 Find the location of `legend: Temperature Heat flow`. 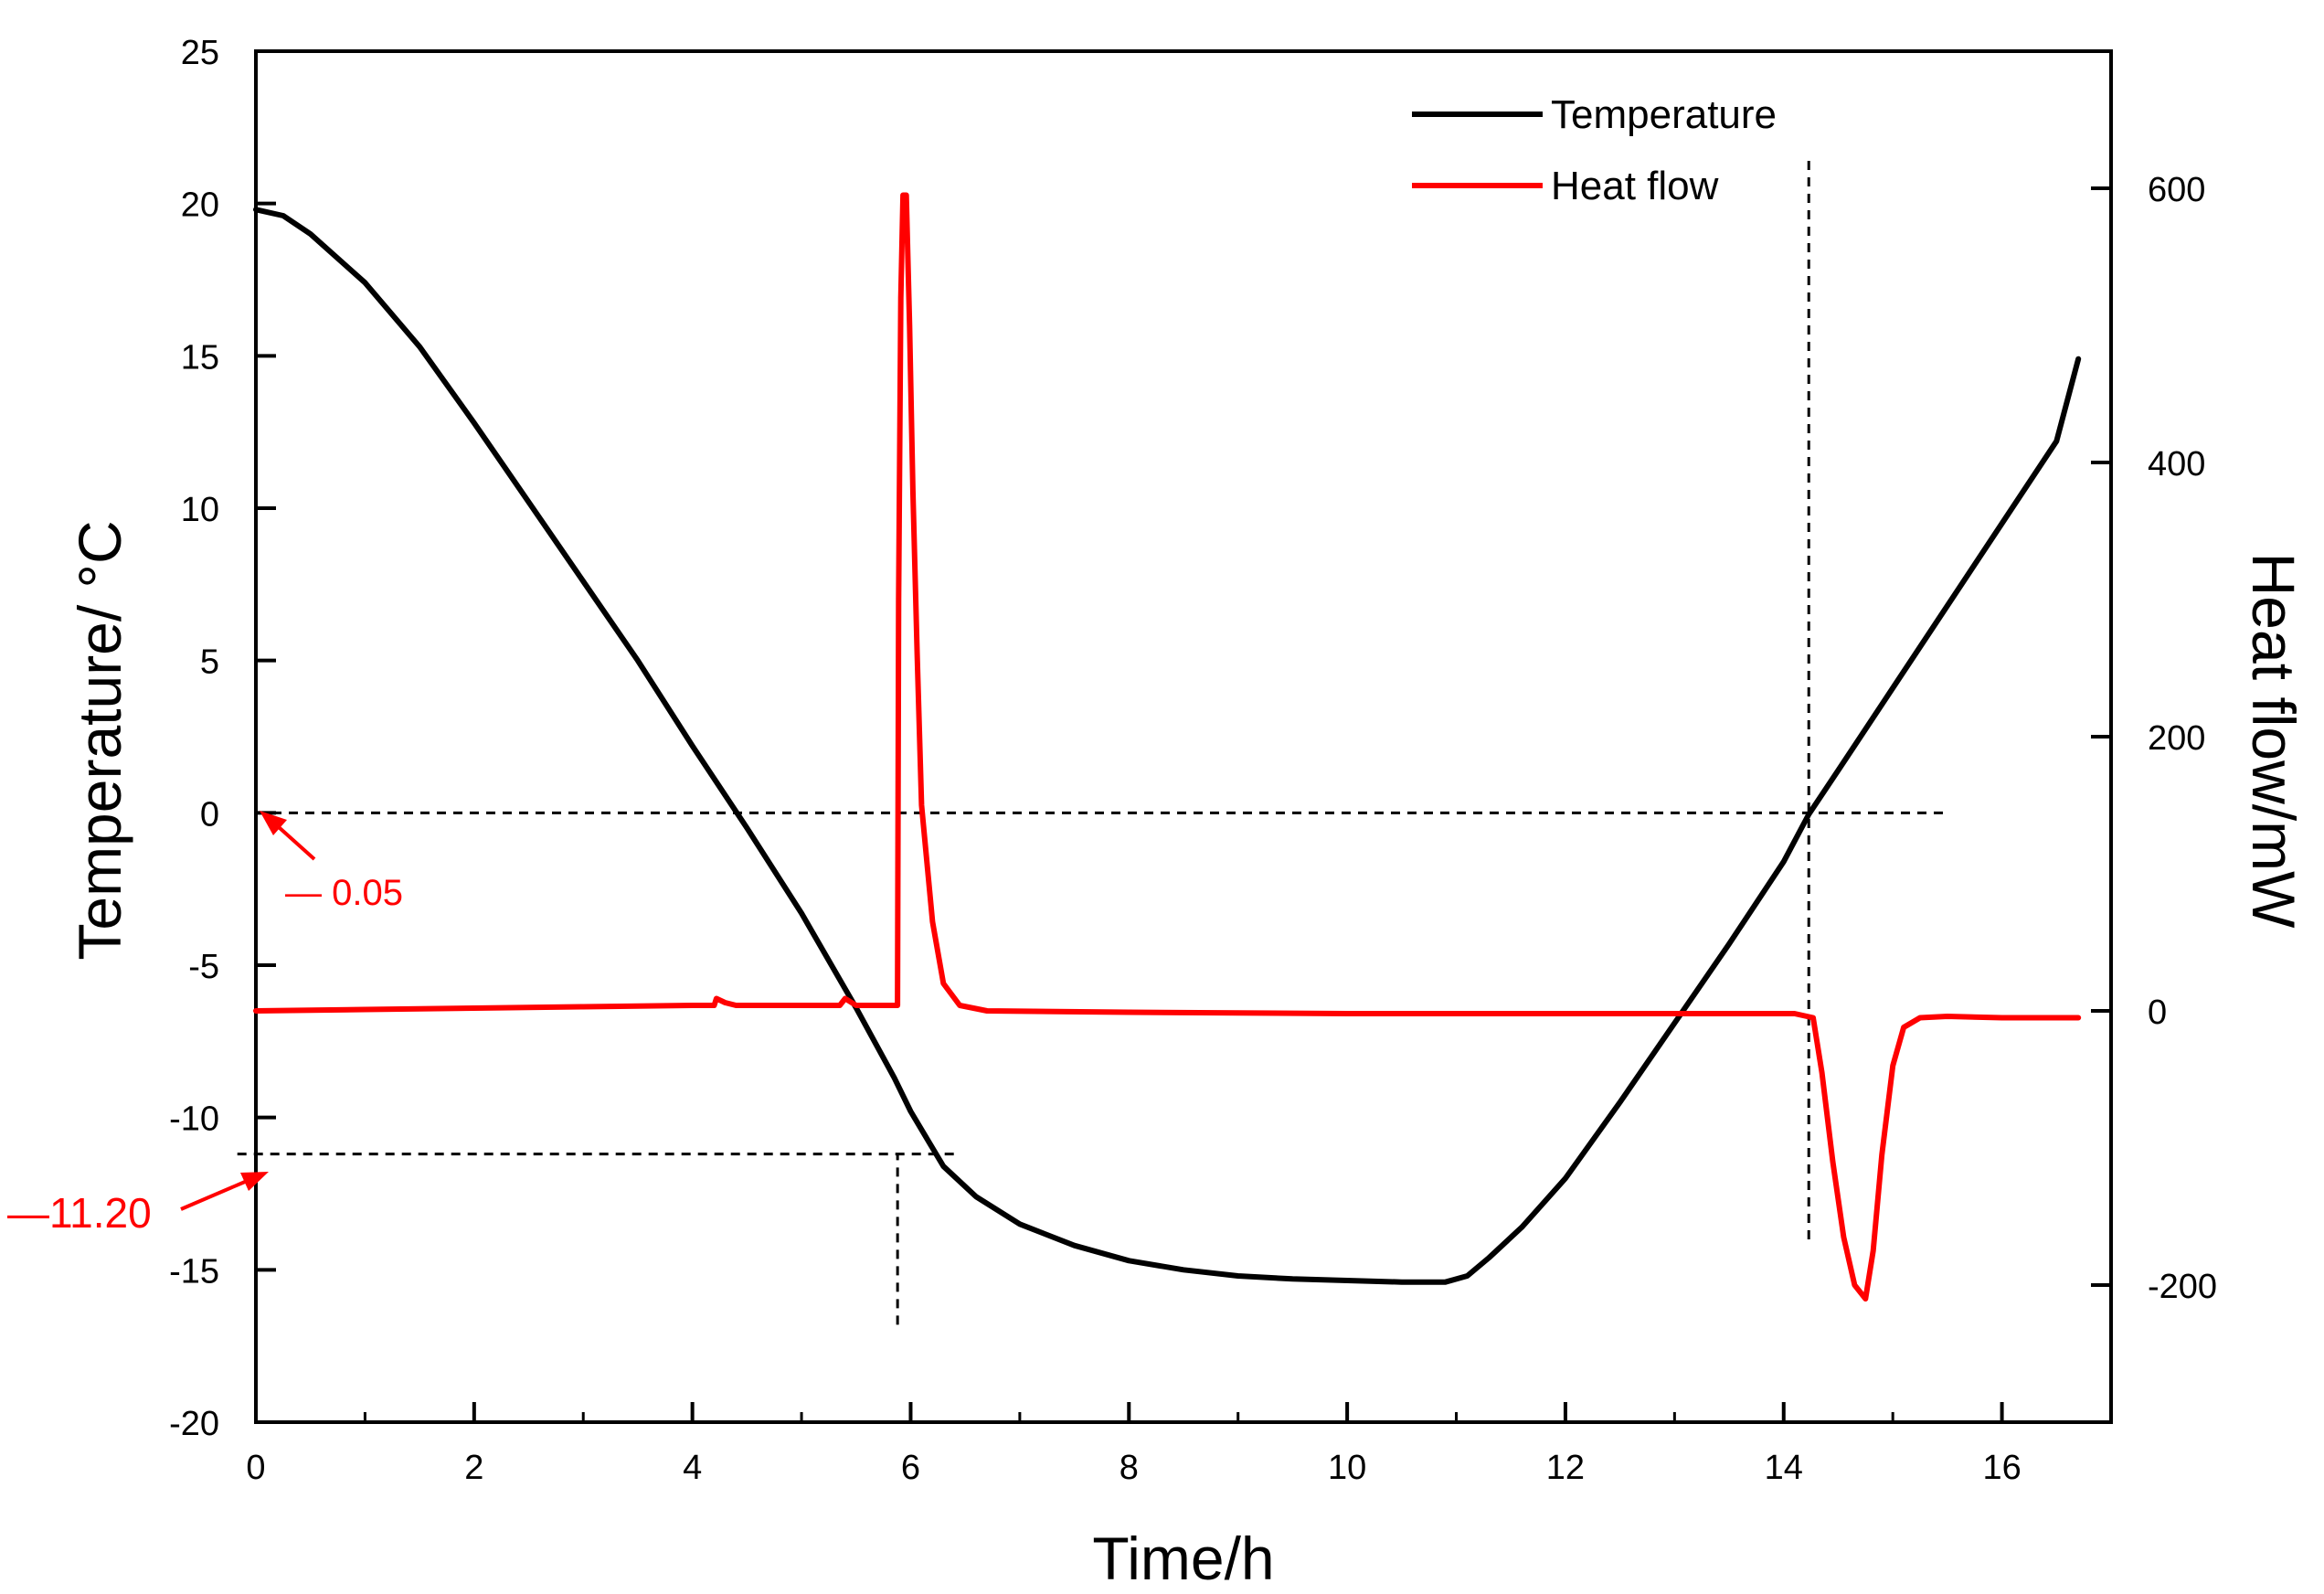

legend: Temperature Heat flow is located at coordinates (1594, 150).